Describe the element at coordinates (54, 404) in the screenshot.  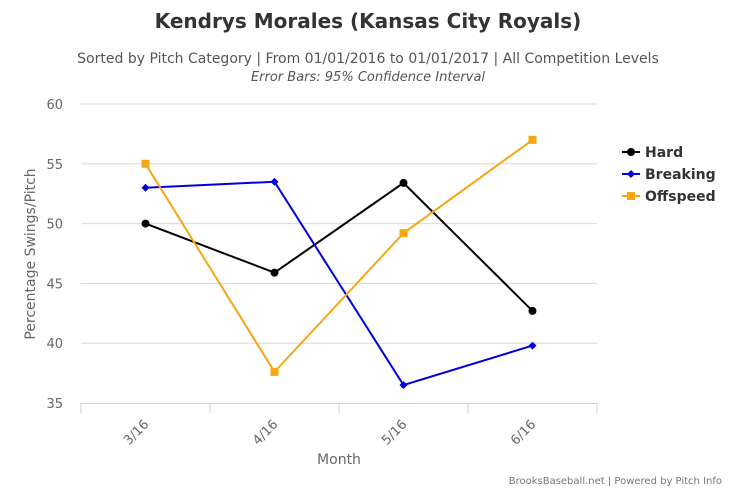
I see `y-tick-label: 35` at that location.